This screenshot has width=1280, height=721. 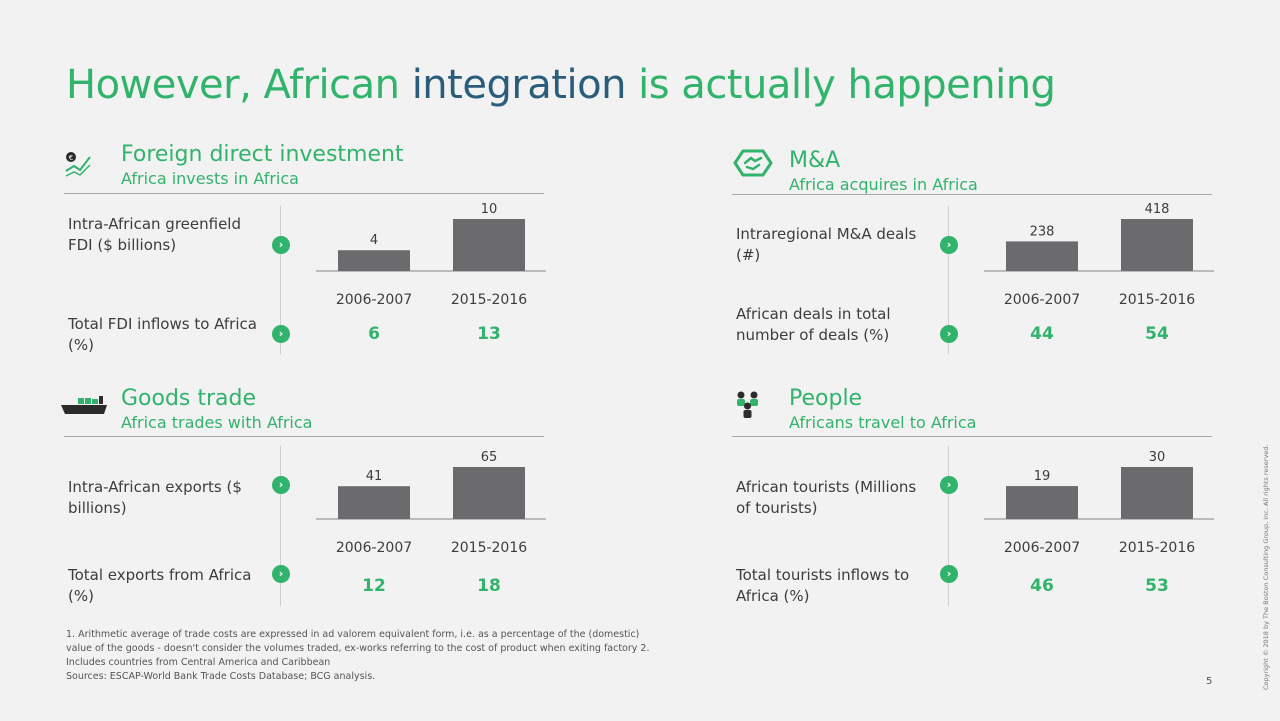 I want to click on data-label: 418, so click(x=1157, y=209).